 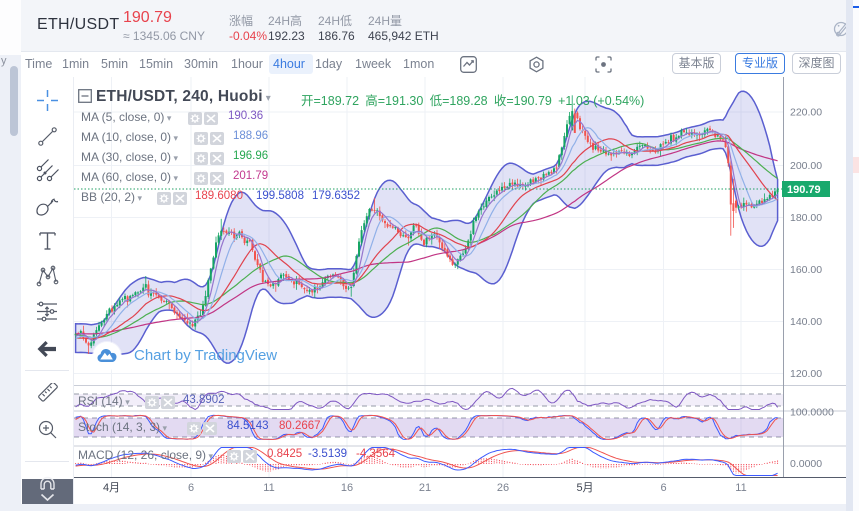 What do you see at coordinates (347, 488) in the screenshot?
I see `svg-text: 16` at bounding box center [347, 488].